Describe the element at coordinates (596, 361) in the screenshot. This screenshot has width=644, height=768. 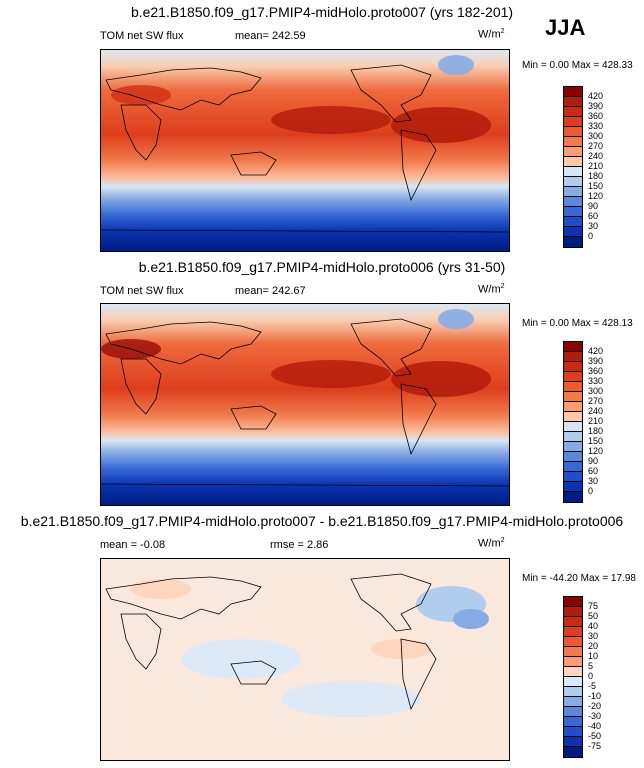
I see `colorbar-tick-label: 390` at that location.